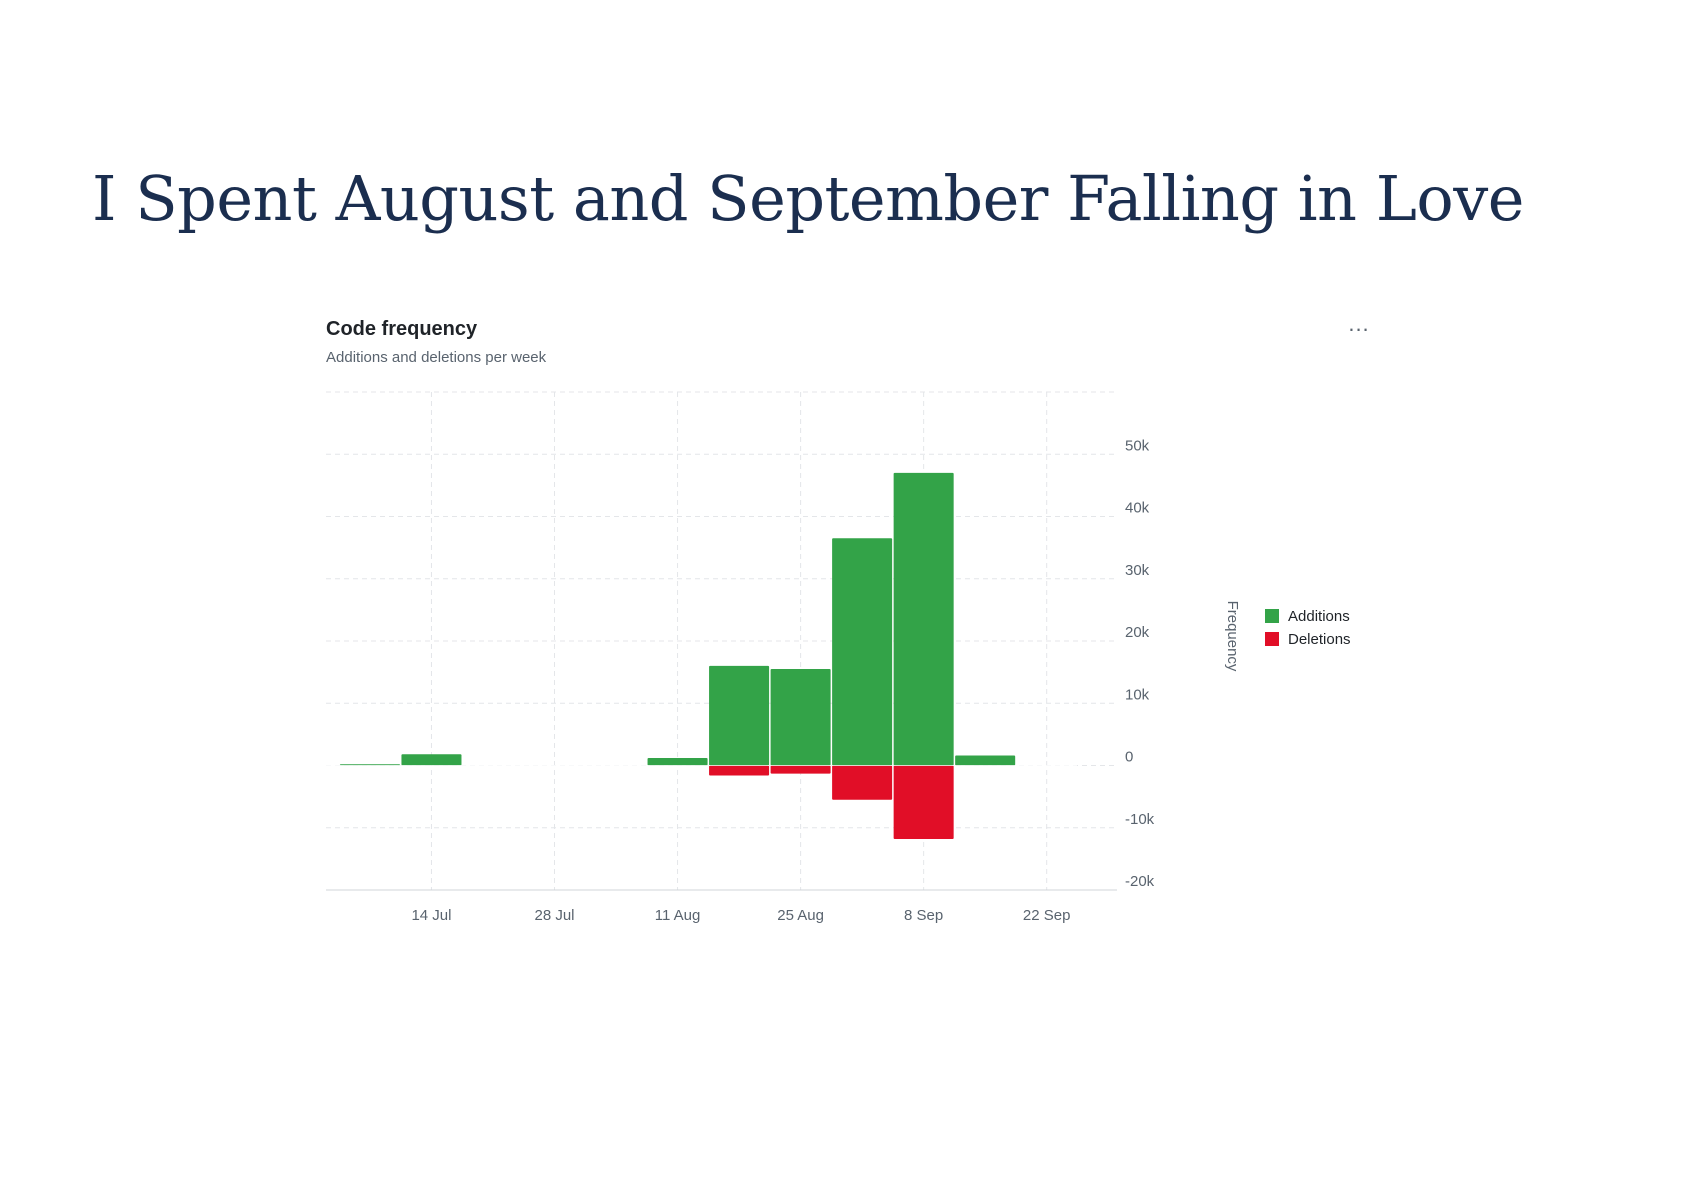 The height and width of the screenshot is (1191, 1684). Describe the element at coordinates (402, 329) in the screenshot. I see `chart-title: Code frequency` at that location.